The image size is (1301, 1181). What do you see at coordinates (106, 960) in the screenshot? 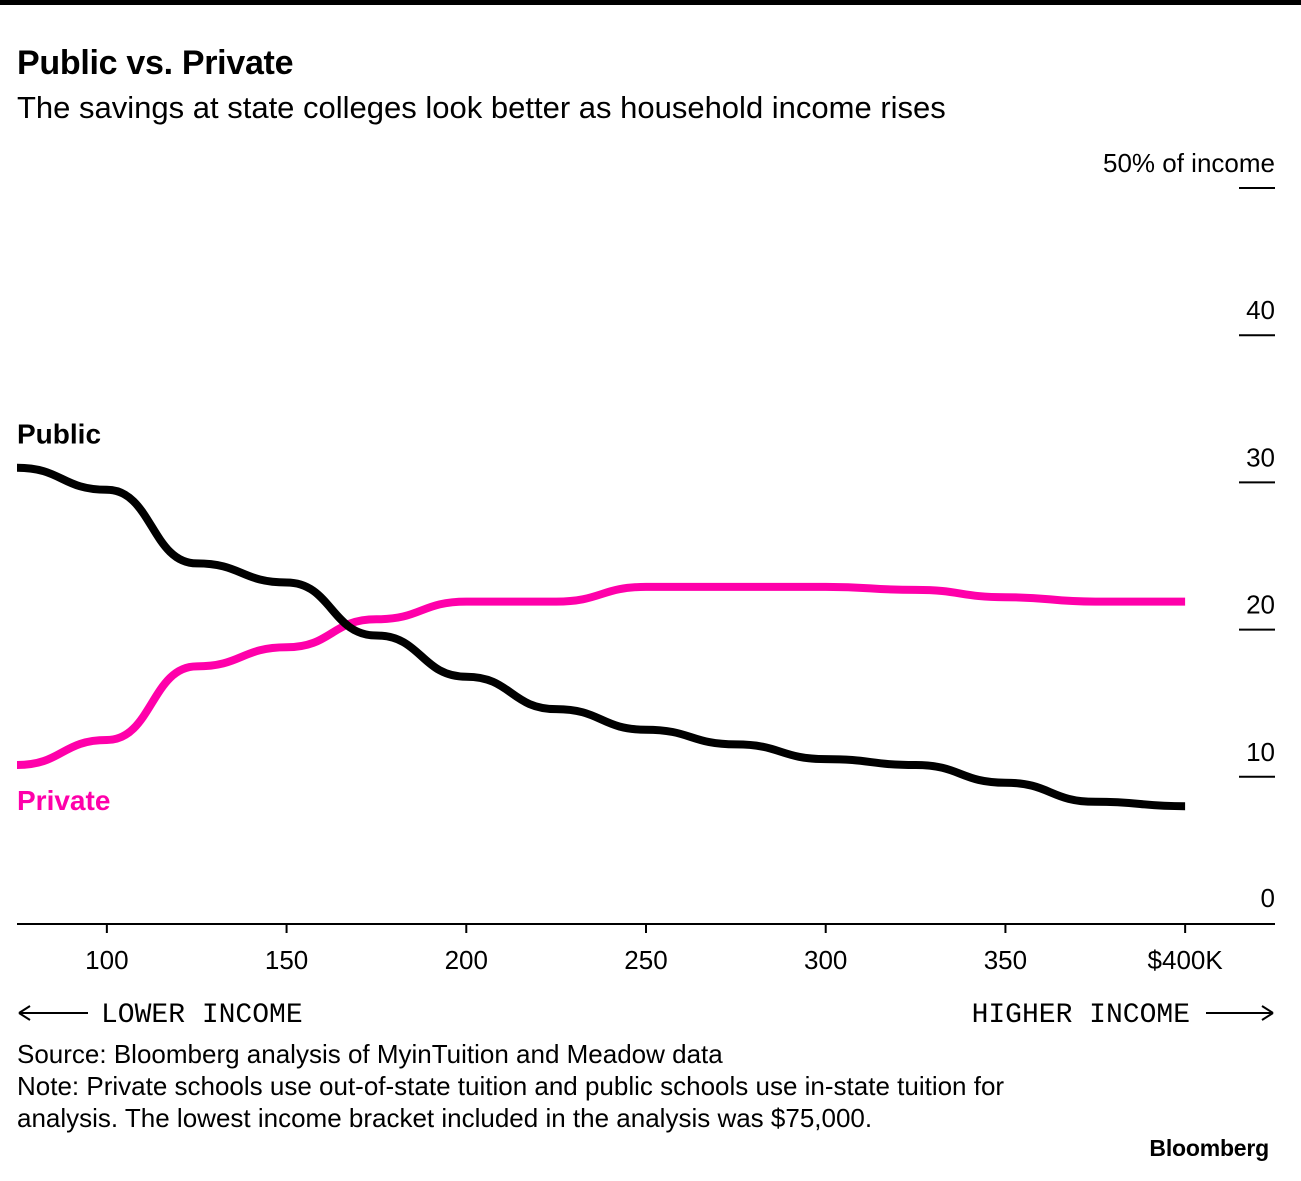
I see `x-tick-label: 100` at bounding box center [106, 960].